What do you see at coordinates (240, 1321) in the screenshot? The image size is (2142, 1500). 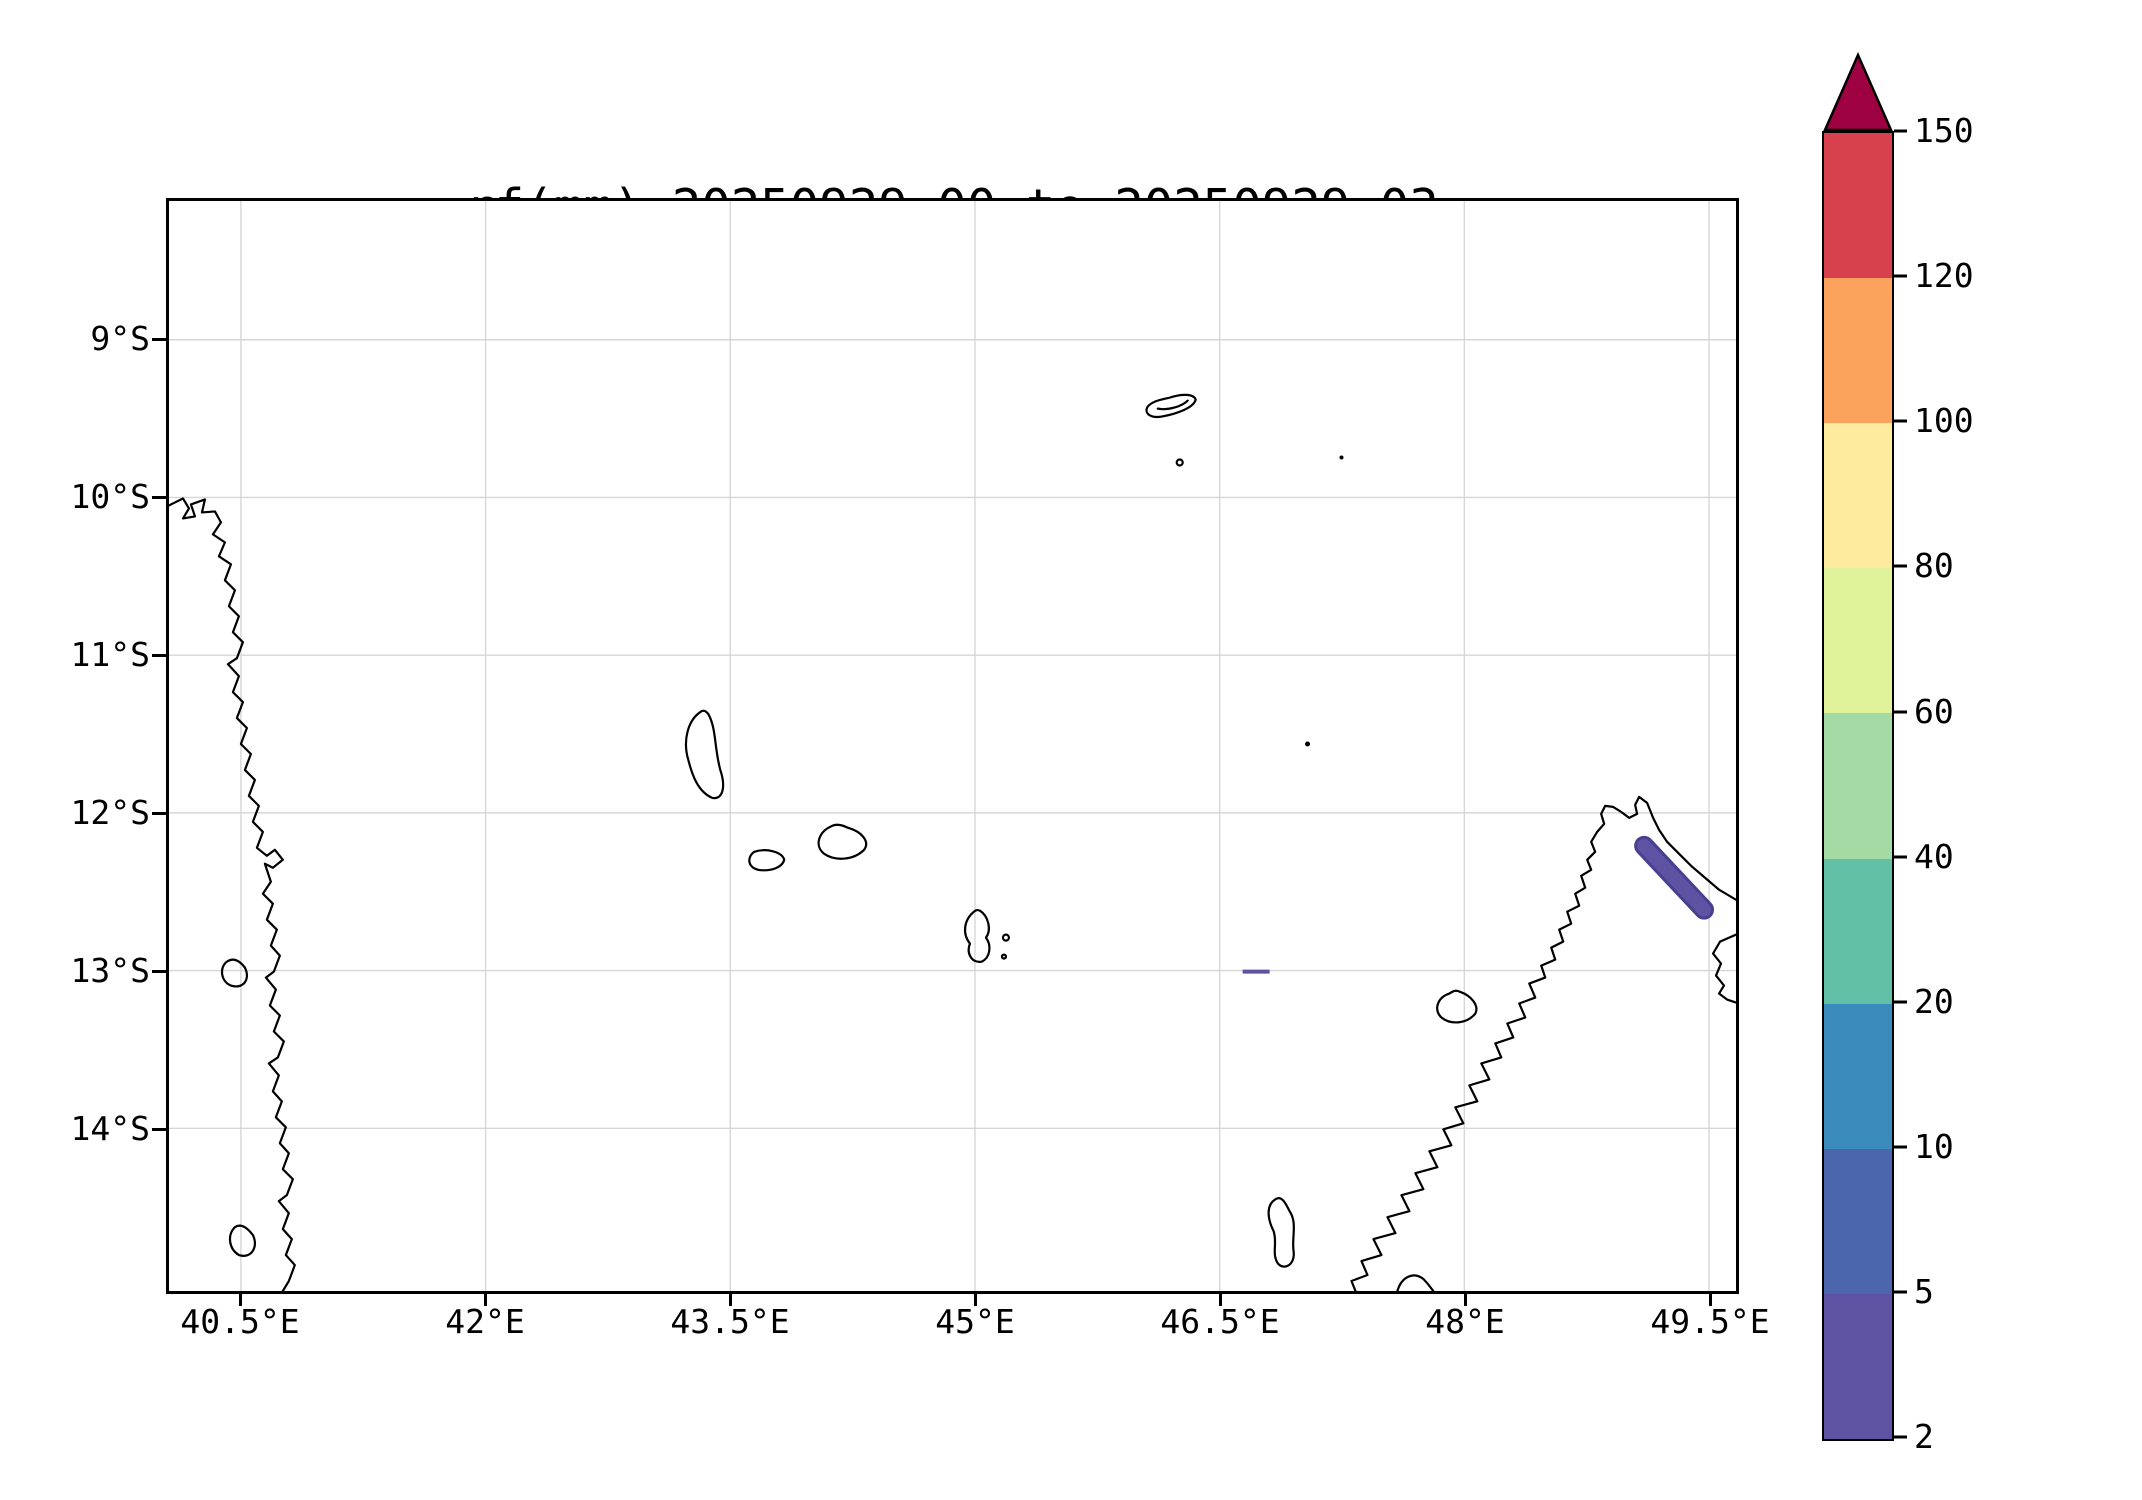 I see `x-tick-label: 40.5°E` at bounding box center [240, 1321].